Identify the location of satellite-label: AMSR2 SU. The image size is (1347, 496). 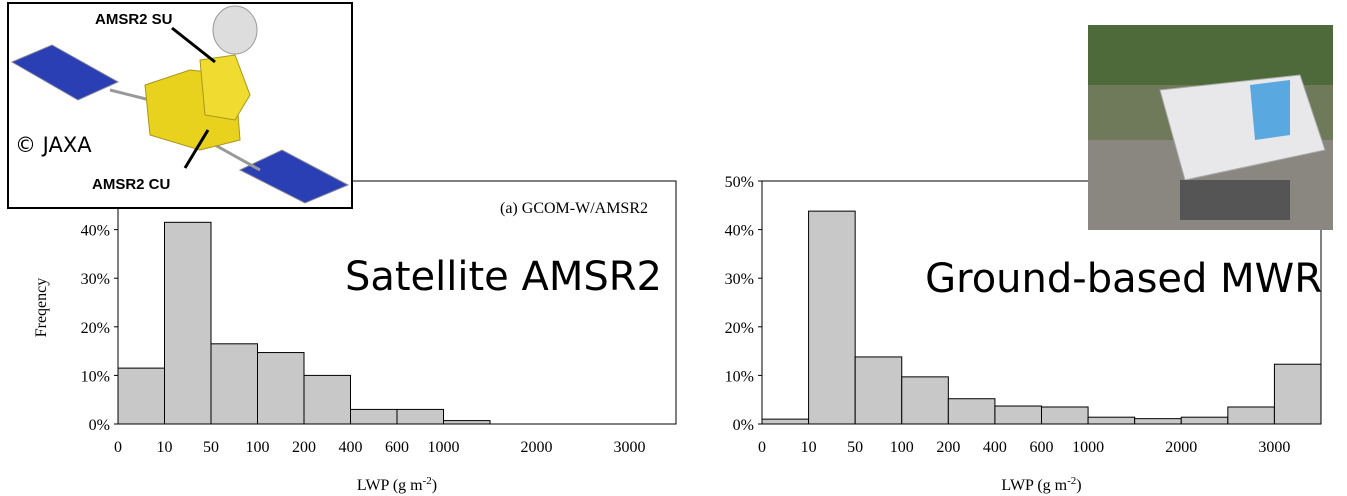
(134, 19).